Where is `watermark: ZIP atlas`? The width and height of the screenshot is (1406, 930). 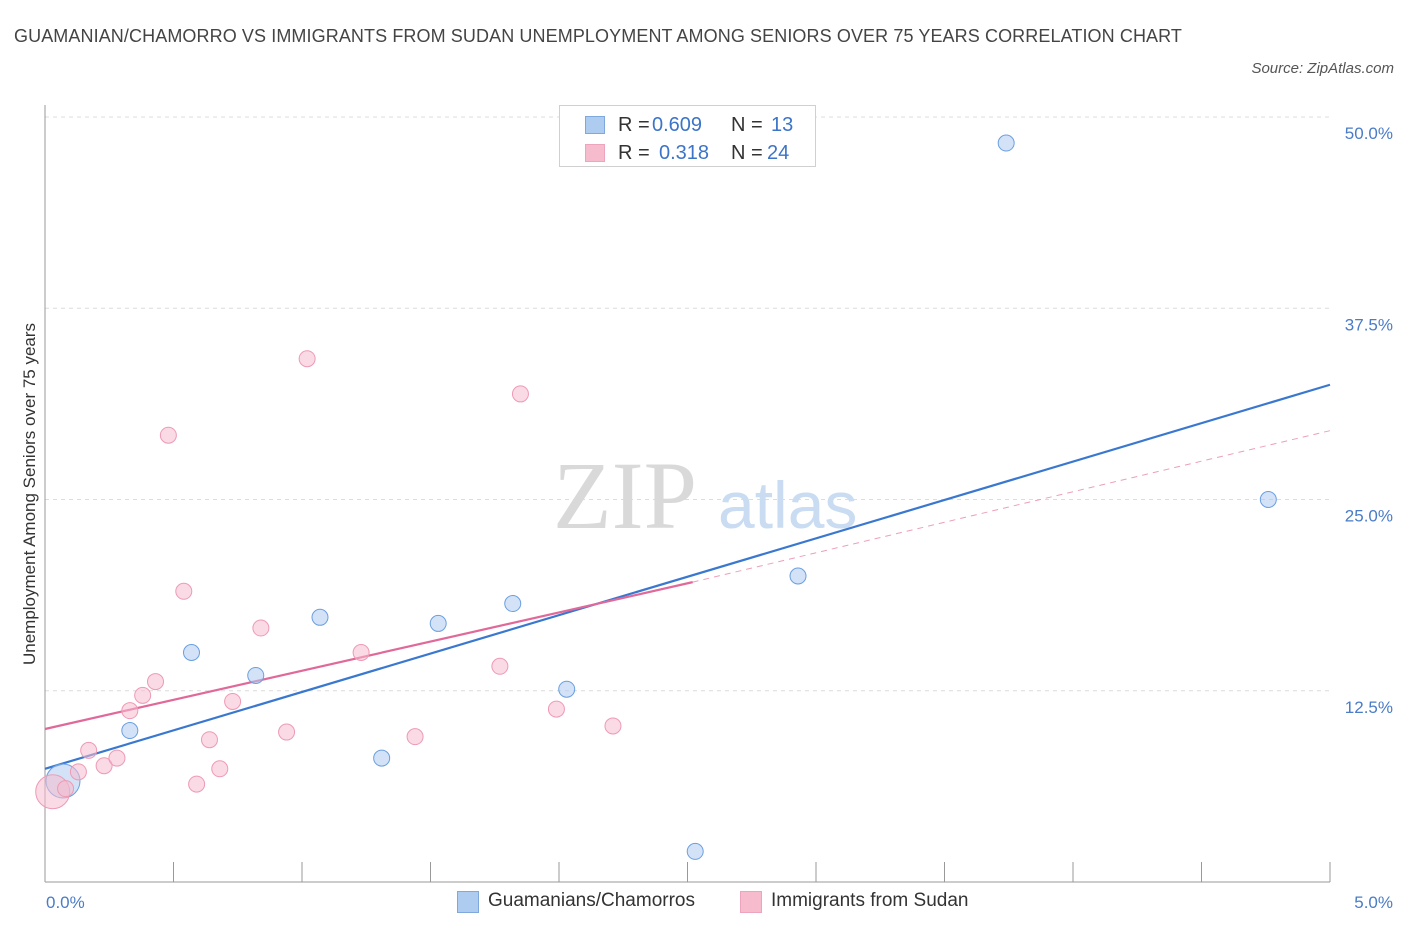 watermark: ZIP atlas is located at coordinates (705, 495).